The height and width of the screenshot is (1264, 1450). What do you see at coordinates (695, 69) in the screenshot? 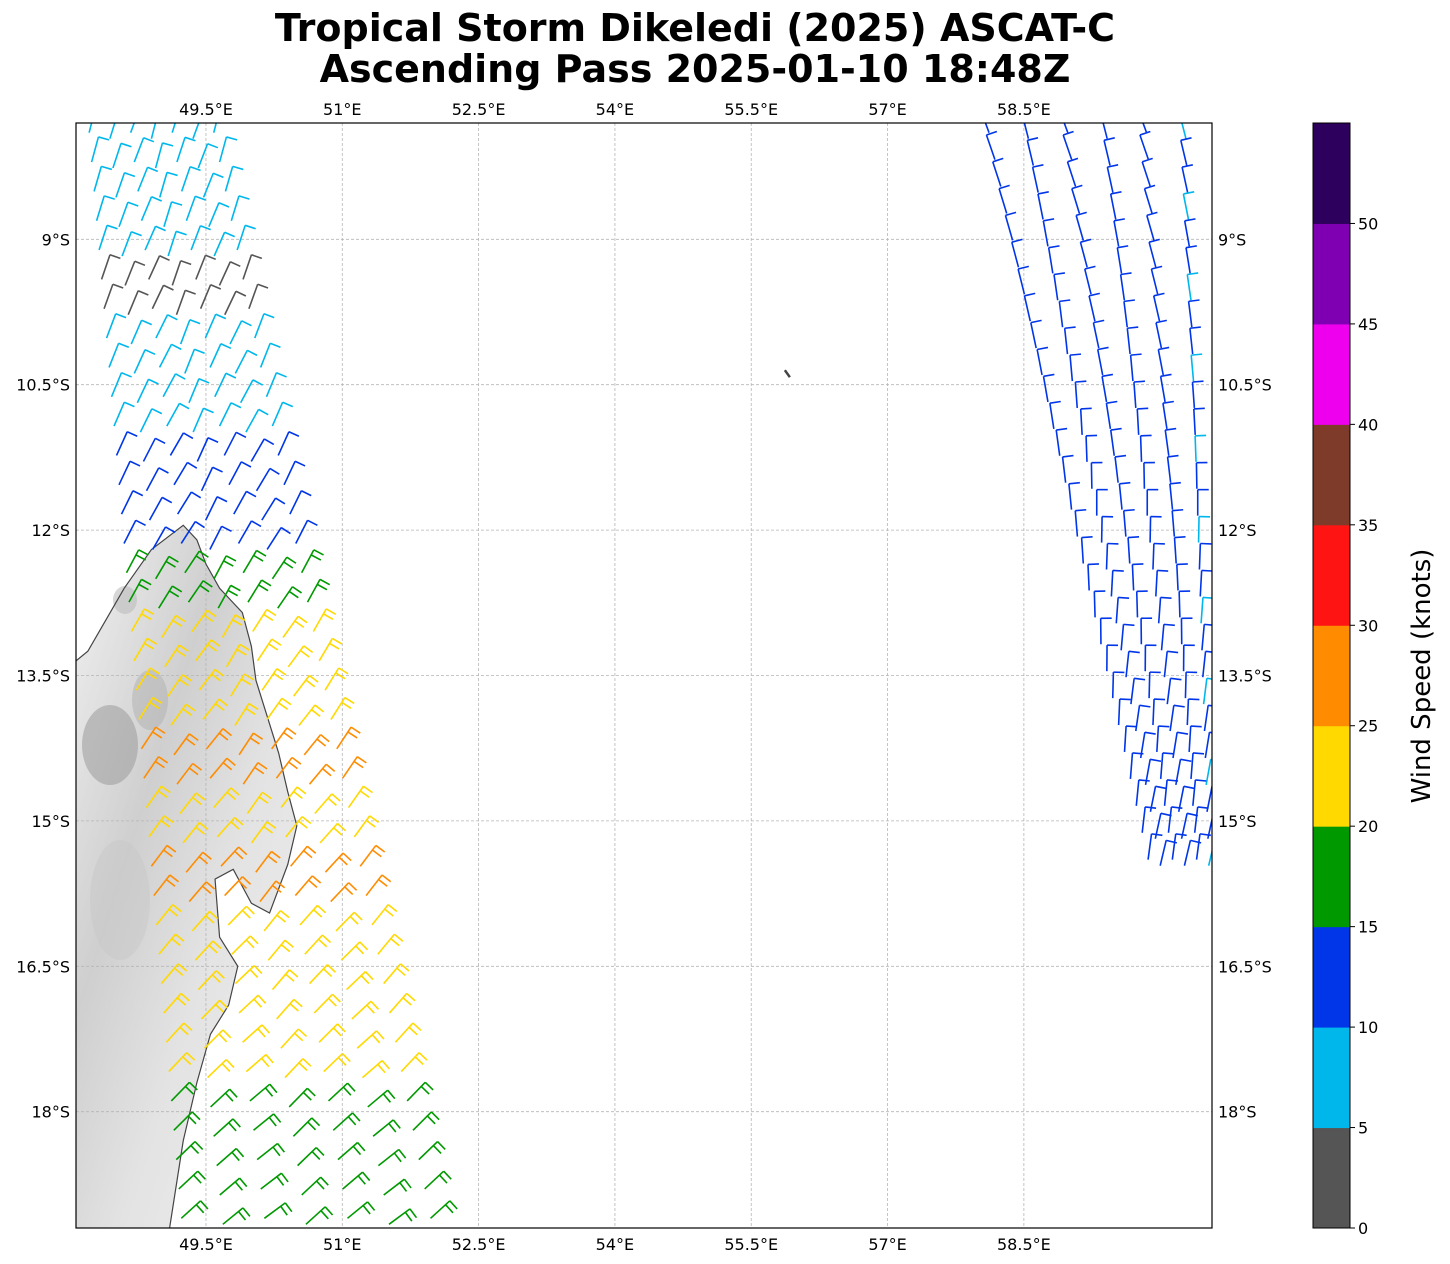
I see `map-title-line2: Ascending Pass 2025-01-10 18:48Z` at bounding box center [695, 69].